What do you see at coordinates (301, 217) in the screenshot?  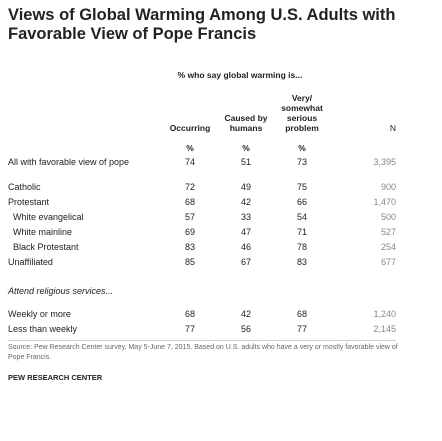 I see `cell: 54` at bounding box center [301, 217].